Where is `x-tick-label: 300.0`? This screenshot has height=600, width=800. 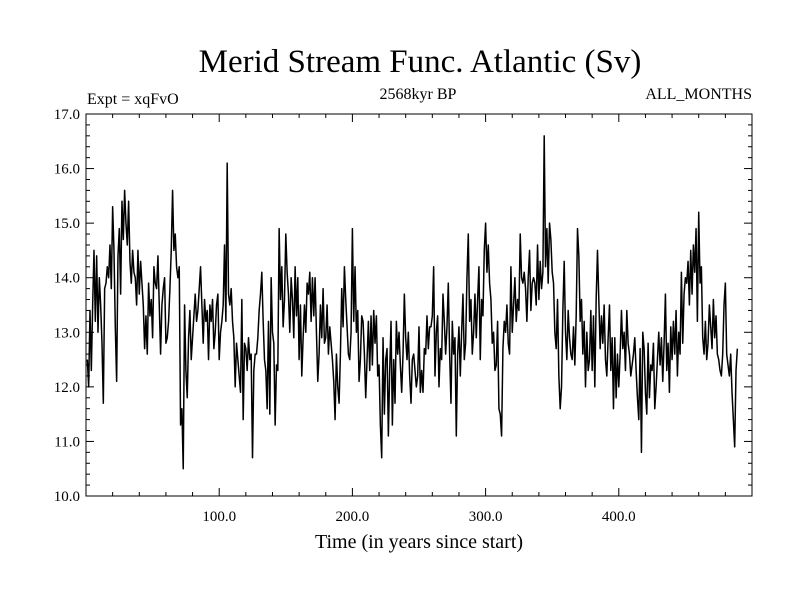 x-tick-label: 300.0 is located at coordinates (486, 517).